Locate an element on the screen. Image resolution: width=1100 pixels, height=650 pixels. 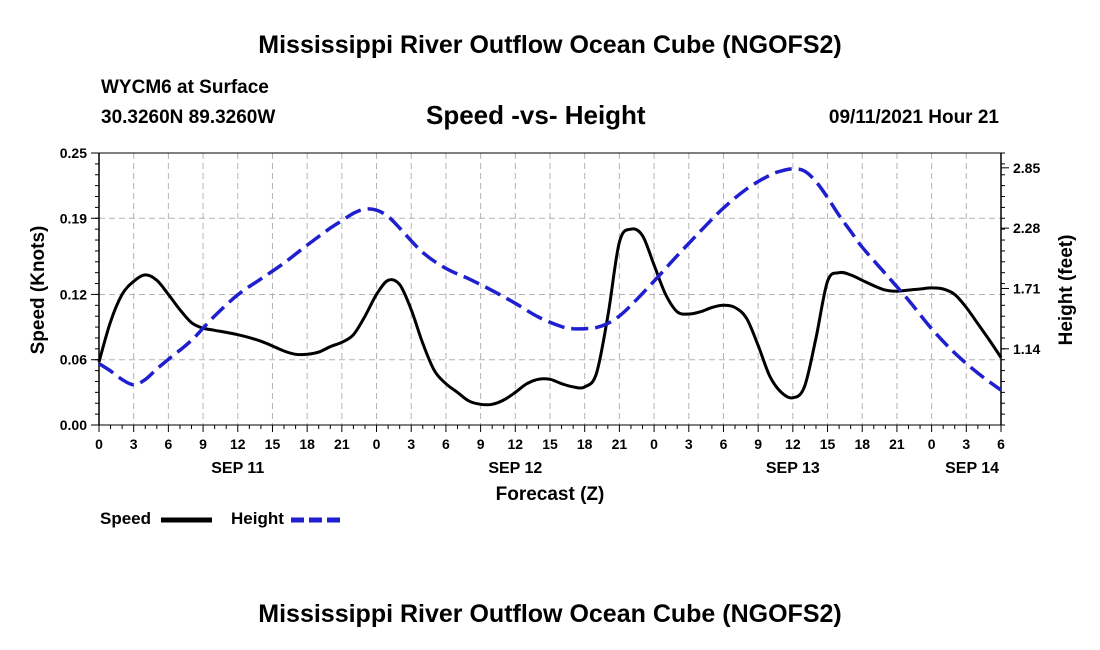
y2-axis-label: Height (feet) is located at coordinates (1066, 290).